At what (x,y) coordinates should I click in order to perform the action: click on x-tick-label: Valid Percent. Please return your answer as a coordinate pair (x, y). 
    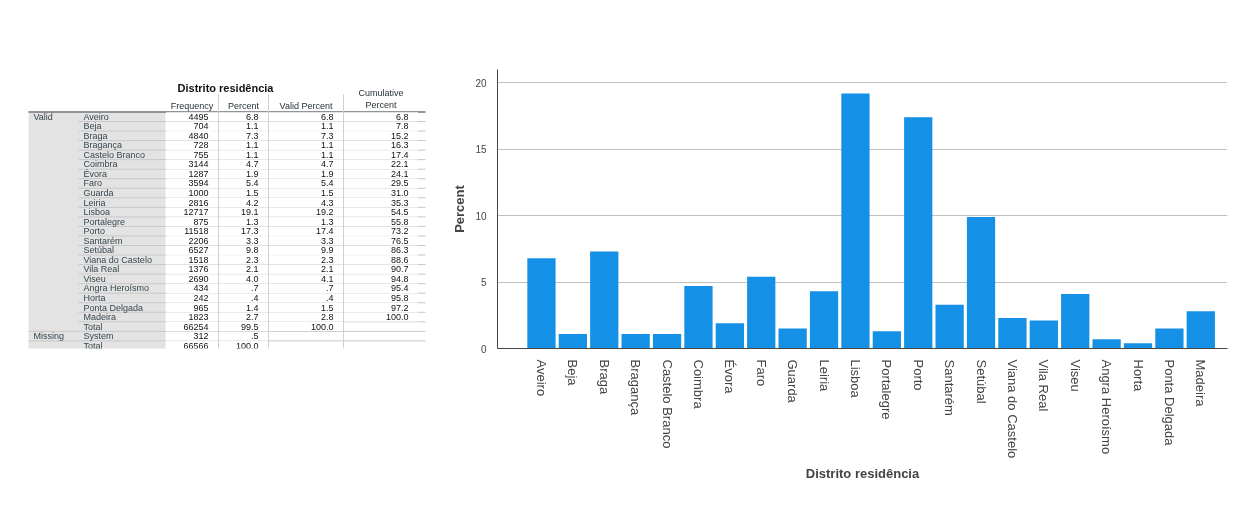
    Looking at the image, I should click on (306, 105).